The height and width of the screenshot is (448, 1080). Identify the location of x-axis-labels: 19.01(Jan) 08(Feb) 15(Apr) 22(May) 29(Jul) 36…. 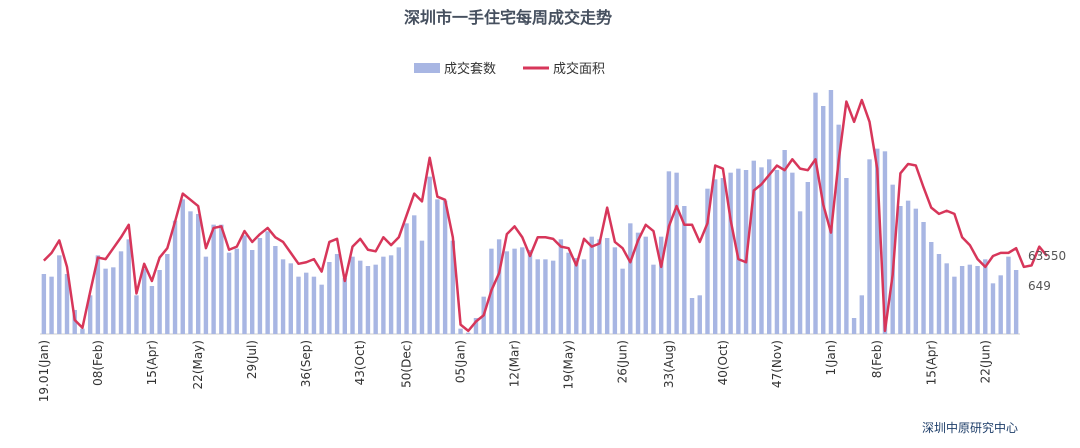
(514, 371).